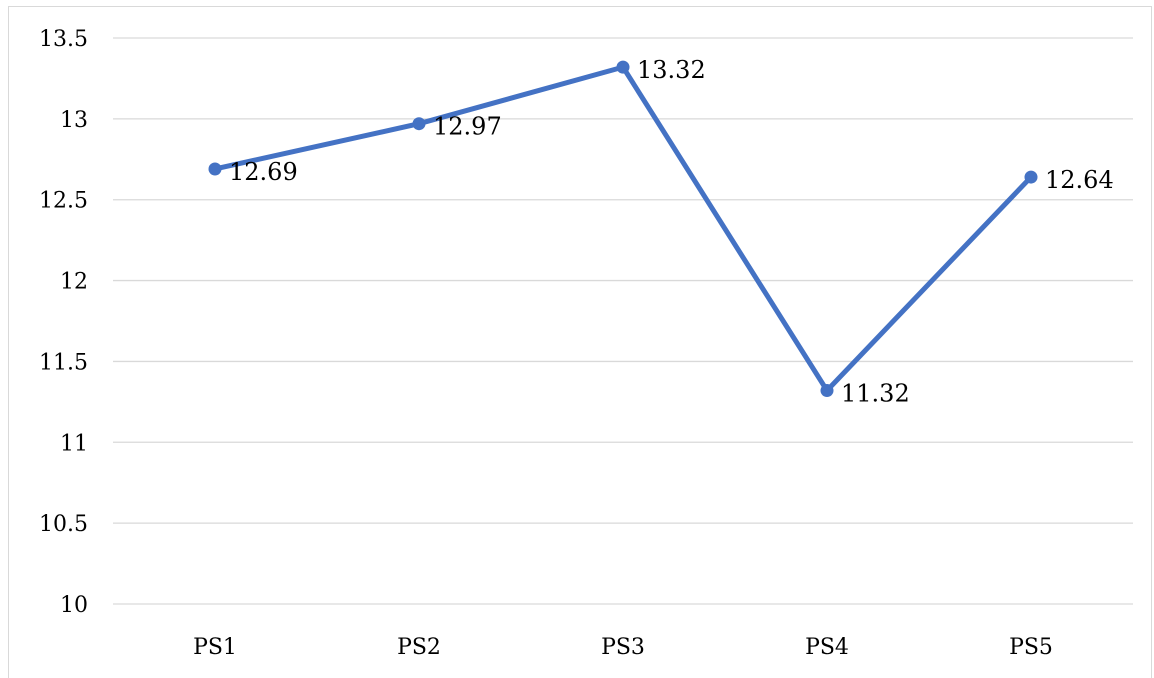  What do you see at coordinates (215, 647) in the screenshot?
I see `x-tick-label: PS1` at bounding box center [215, 647].